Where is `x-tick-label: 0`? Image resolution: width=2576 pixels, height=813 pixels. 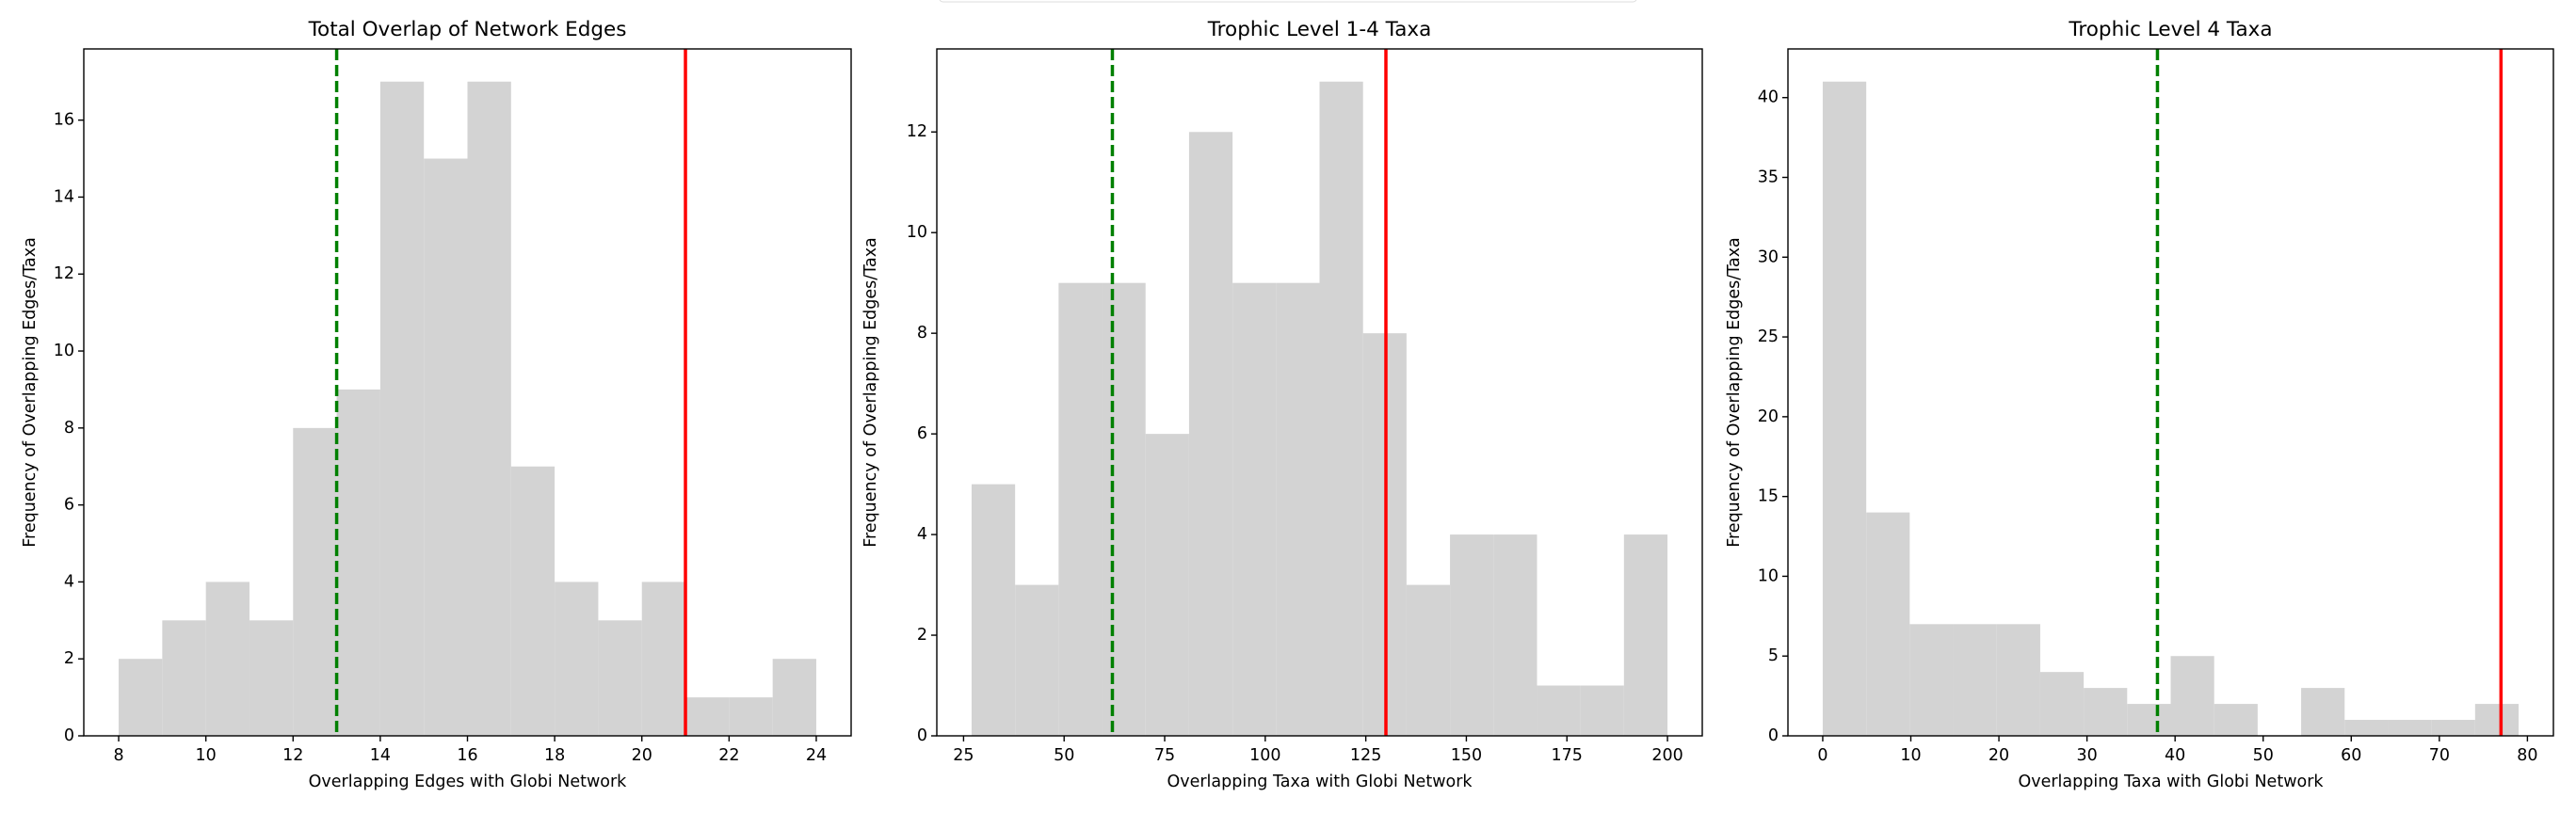
x-tick-label: 0 is located at coordinates (1822, 756).